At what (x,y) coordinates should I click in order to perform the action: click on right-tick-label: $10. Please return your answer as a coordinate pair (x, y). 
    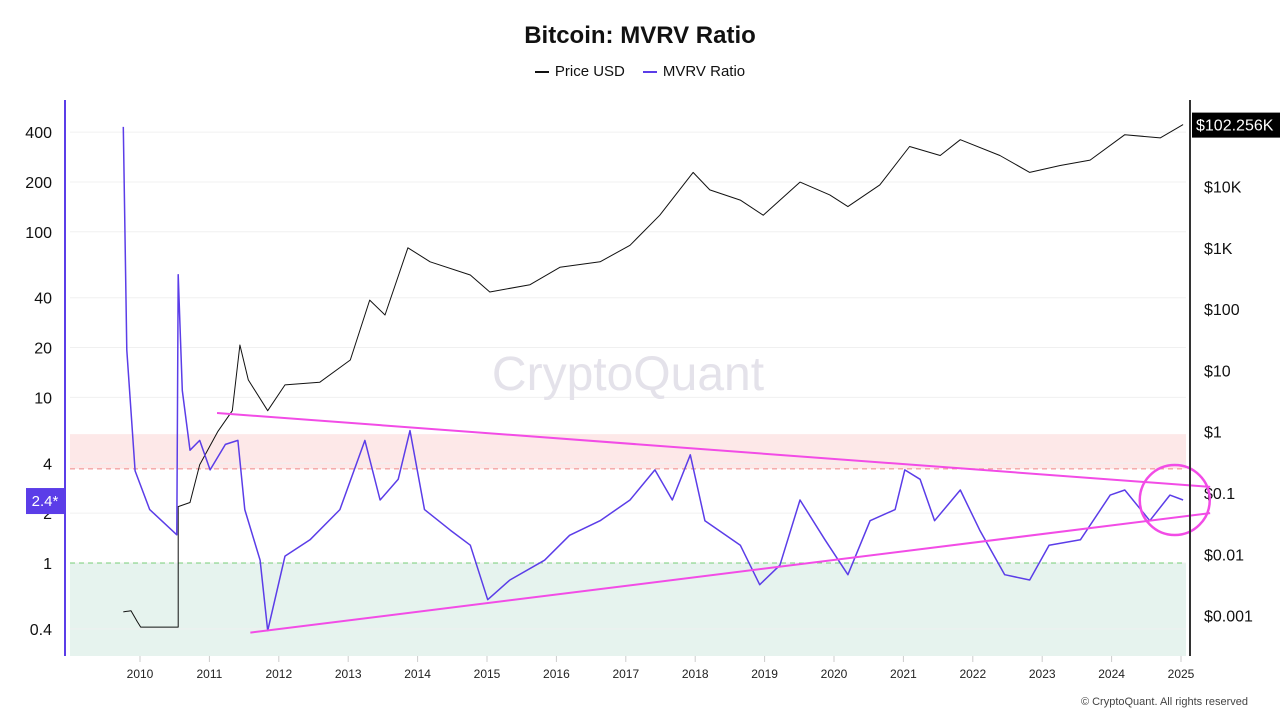
    Looking at the image, I should click on (1217, 371).